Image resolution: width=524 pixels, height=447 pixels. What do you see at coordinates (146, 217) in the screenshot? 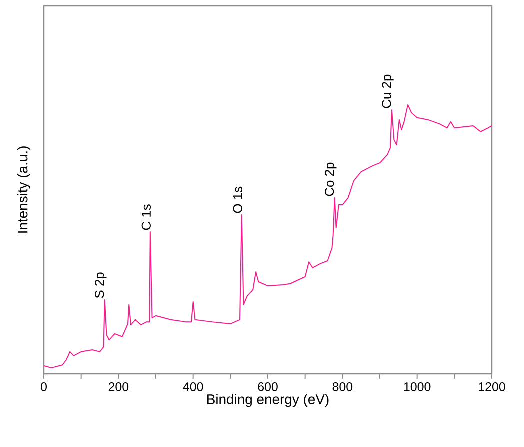
I see `annotation: C 1s` at bounding box center [146, 217].